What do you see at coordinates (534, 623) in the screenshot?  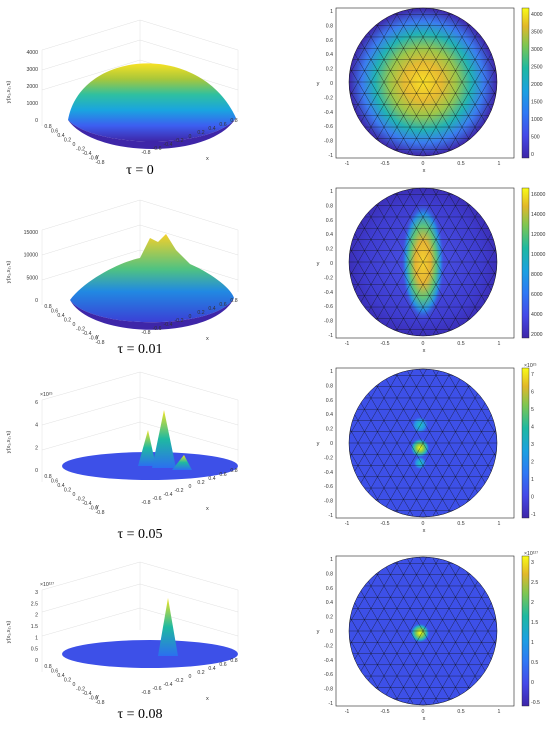 I see `colorbar-tick: 1.5` at bounding box center [534, 623].